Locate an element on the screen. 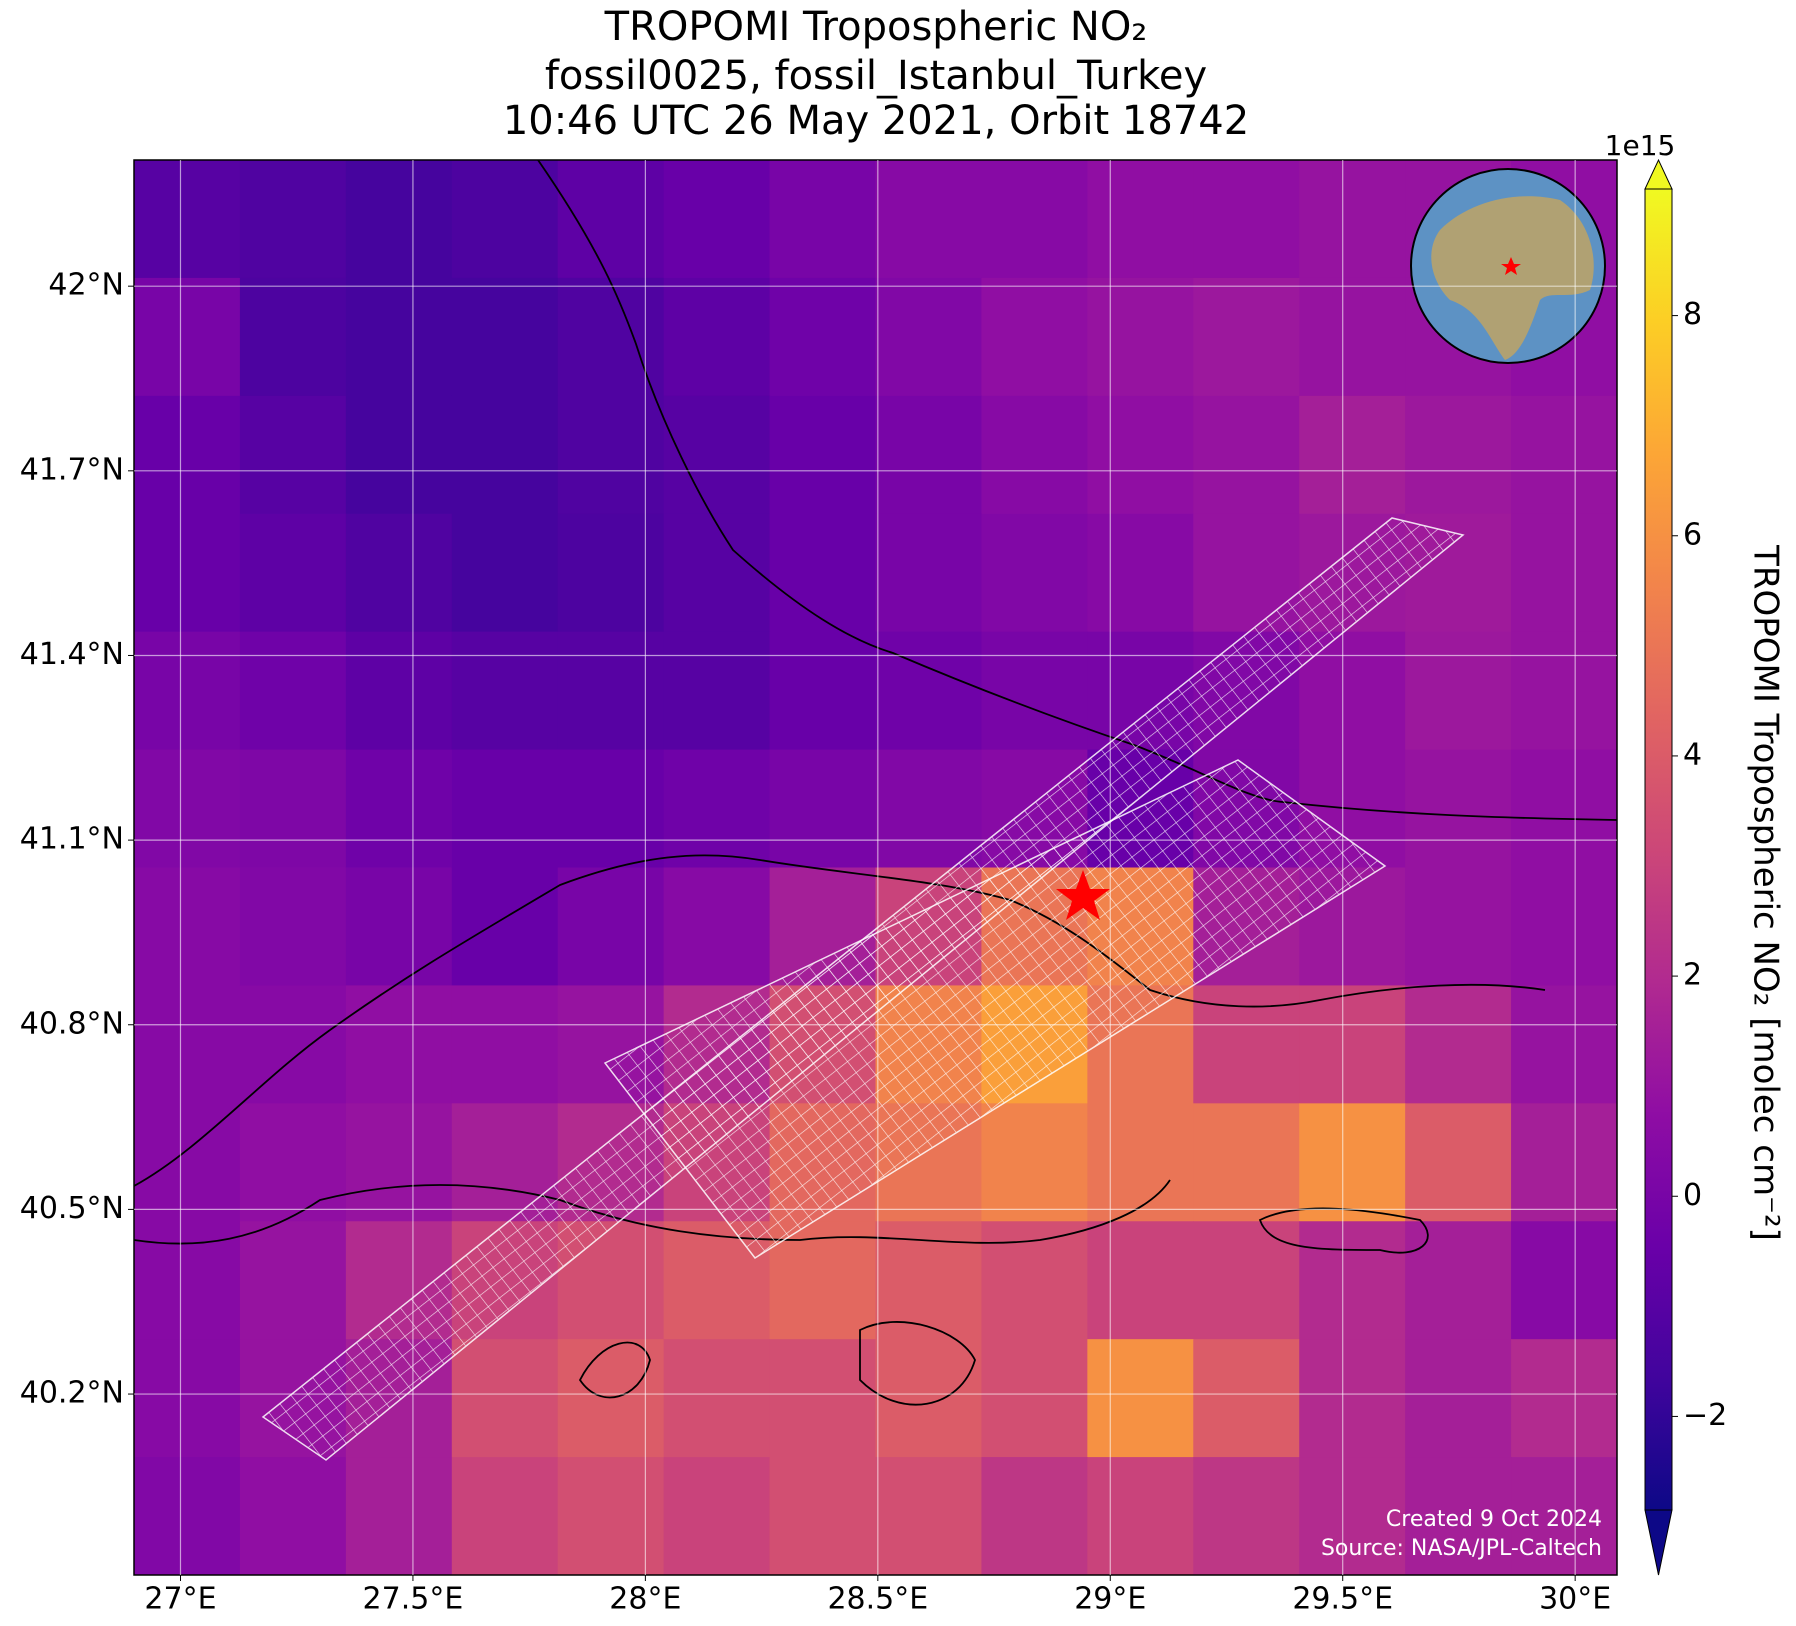  y-tick-label: 41.1°N is located at coordinates (72, 839).